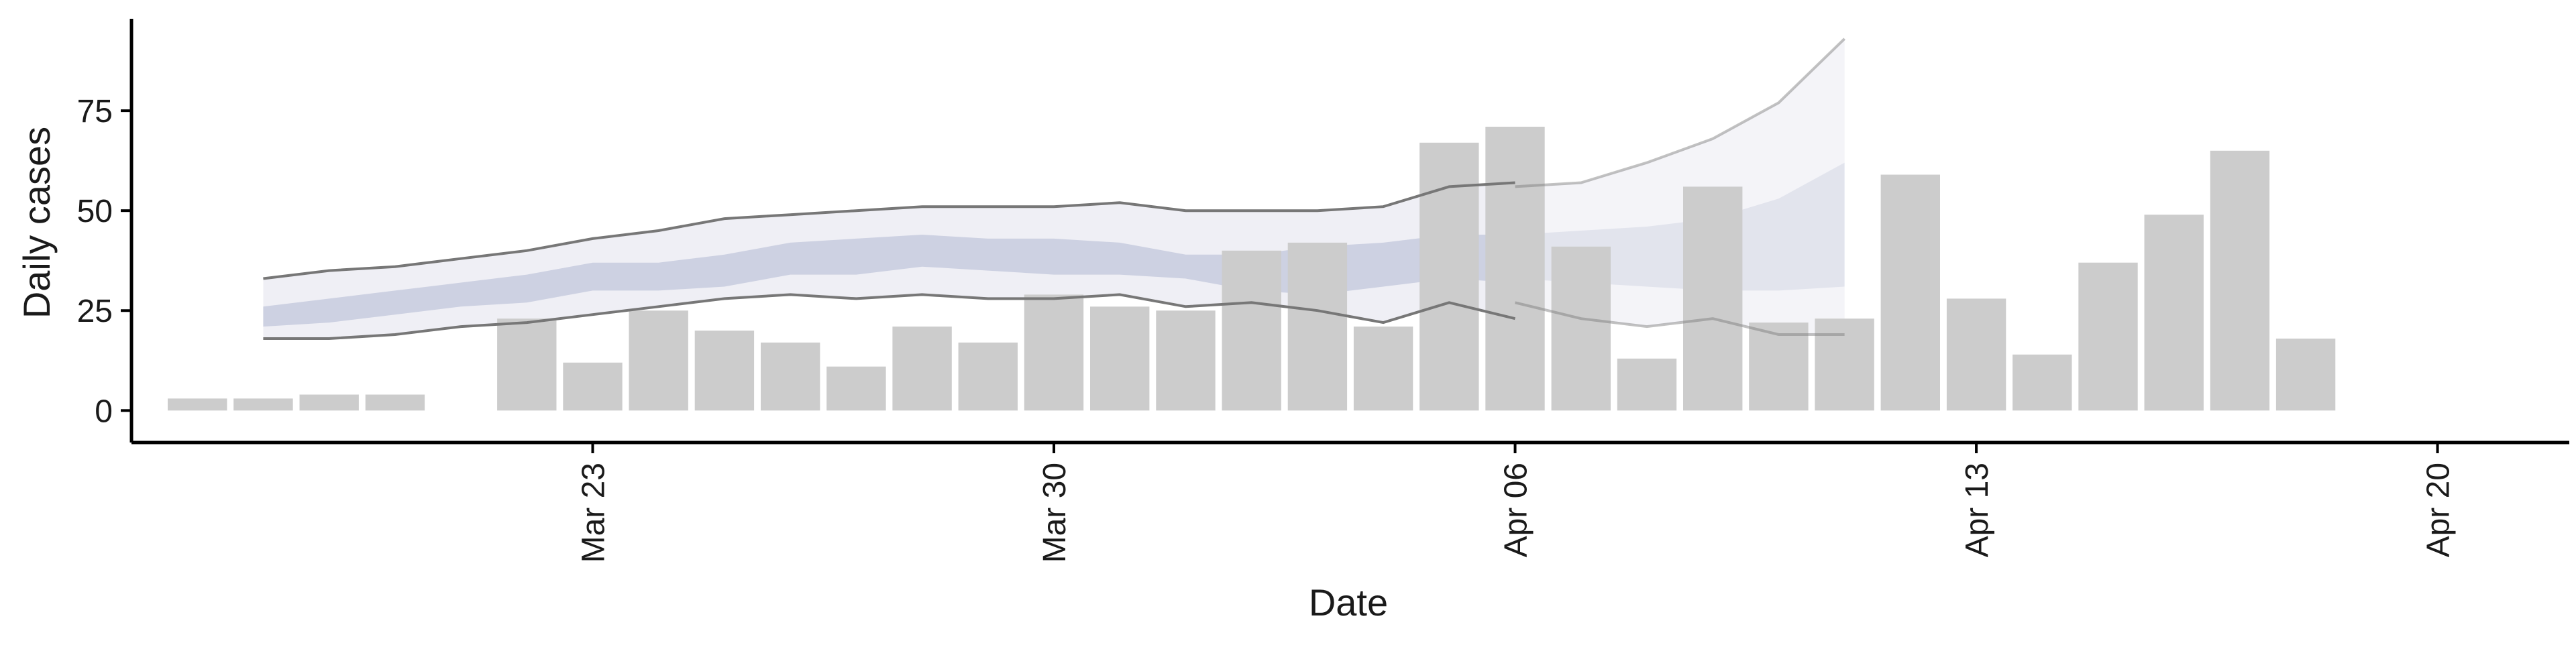  I want to click on y-tick-label: 50, so click(95, 212).